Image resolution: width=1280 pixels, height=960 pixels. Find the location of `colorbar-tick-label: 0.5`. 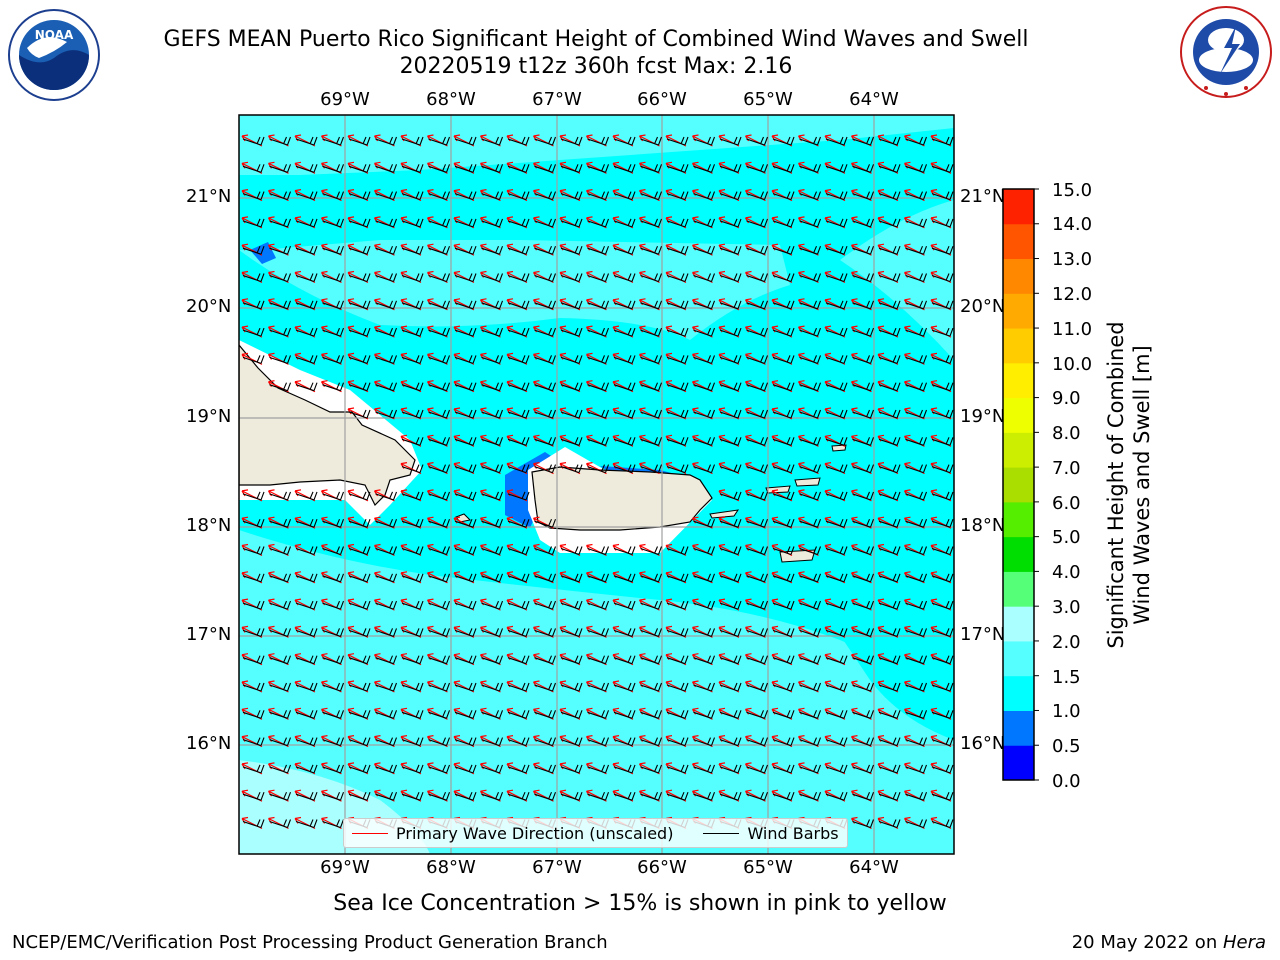

colorbar-tick-label: 0.5 is located at coordinates (1066, 746).